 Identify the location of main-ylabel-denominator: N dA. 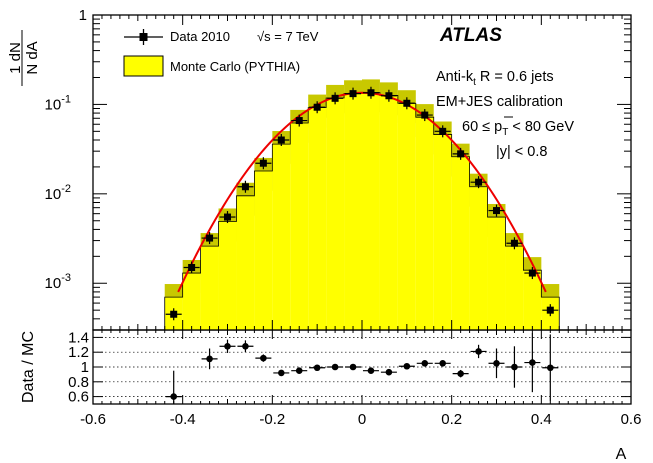
(32, 57).